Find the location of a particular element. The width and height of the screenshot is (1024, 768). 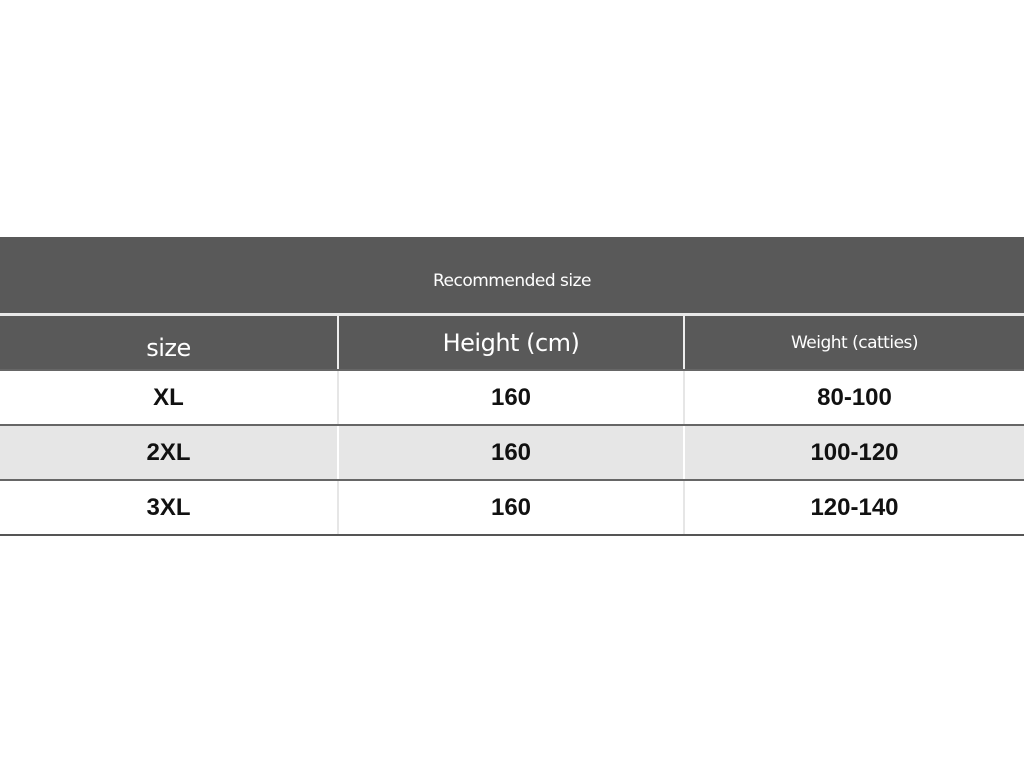

header-size: size is located at coordinates (169, 342).